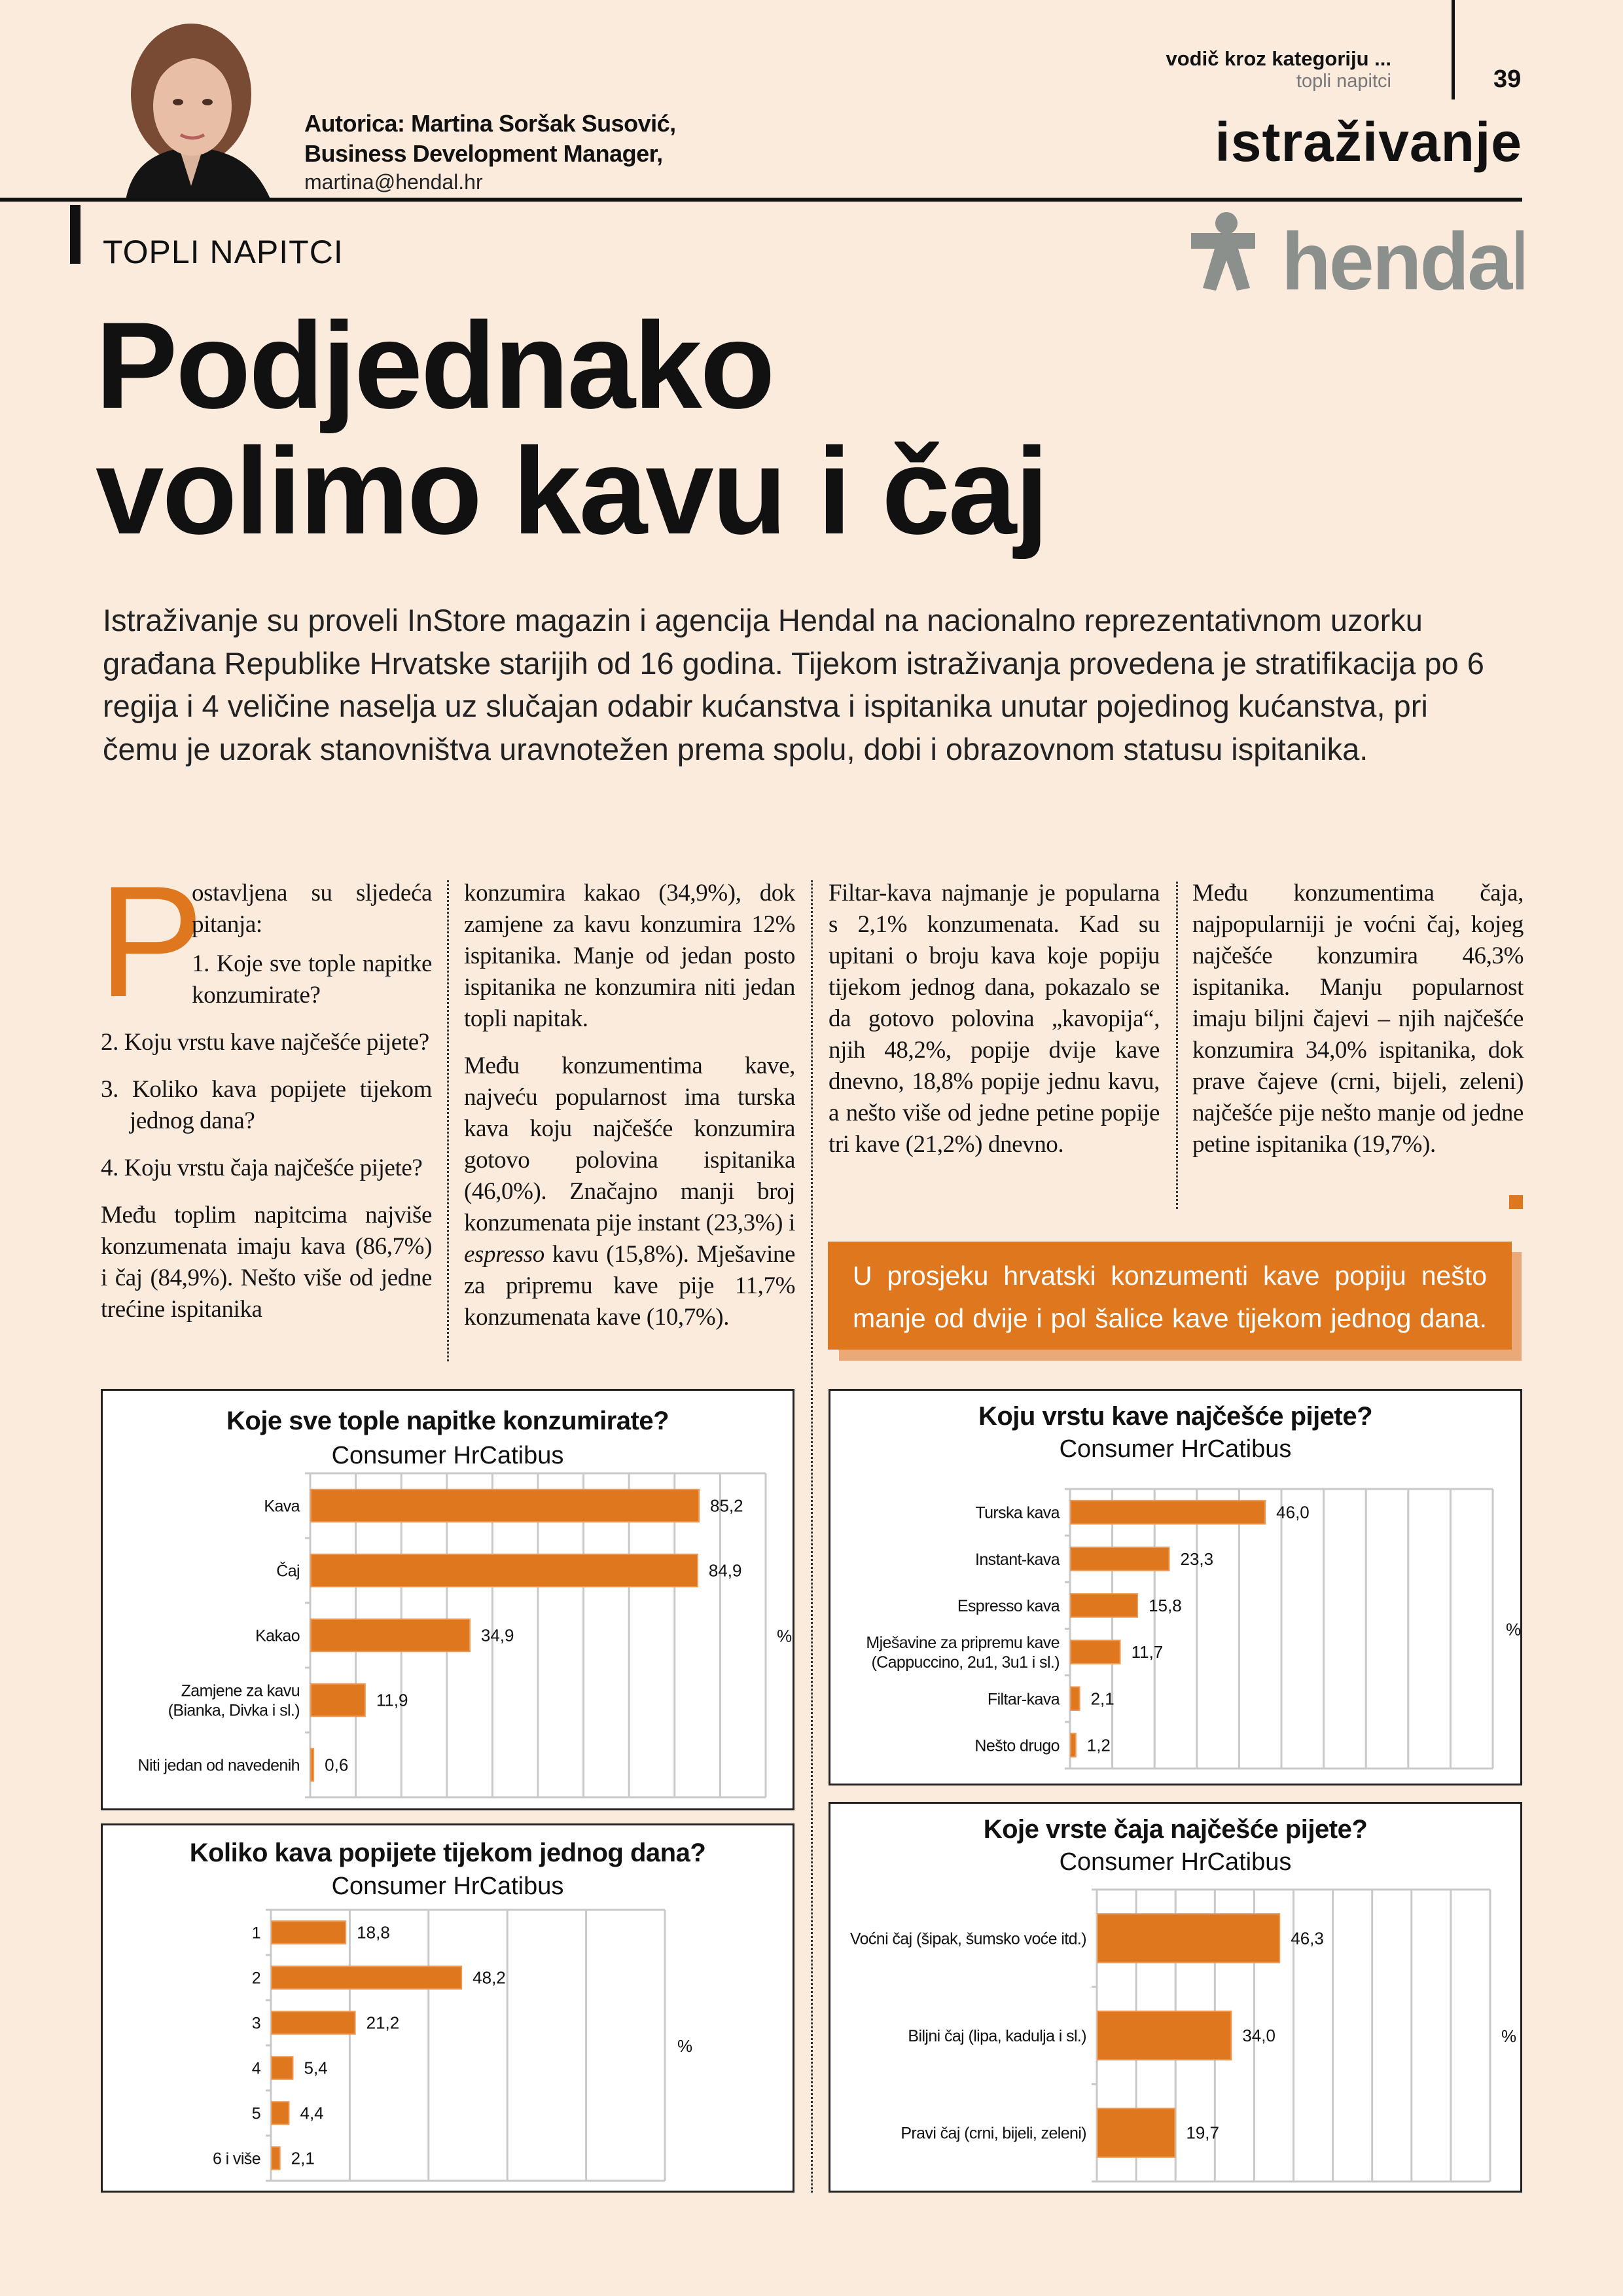 The width and height of the screenshot is (1623, 2296). I want to click on author-role: Business Development Manager,, so click(484, 153).